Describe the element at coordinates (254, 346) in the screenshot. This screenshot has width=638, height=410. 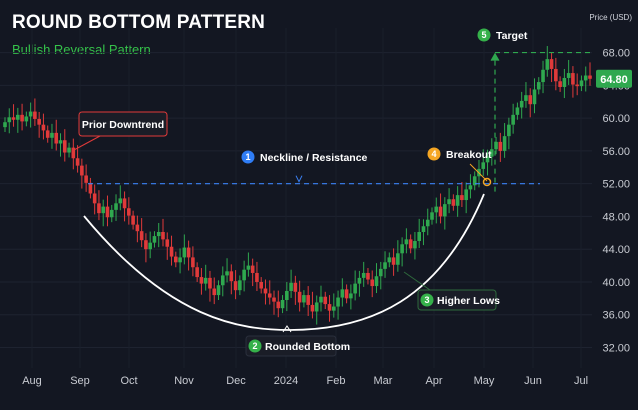
I see `rounded-bottom-badge-number: 2` at that location.